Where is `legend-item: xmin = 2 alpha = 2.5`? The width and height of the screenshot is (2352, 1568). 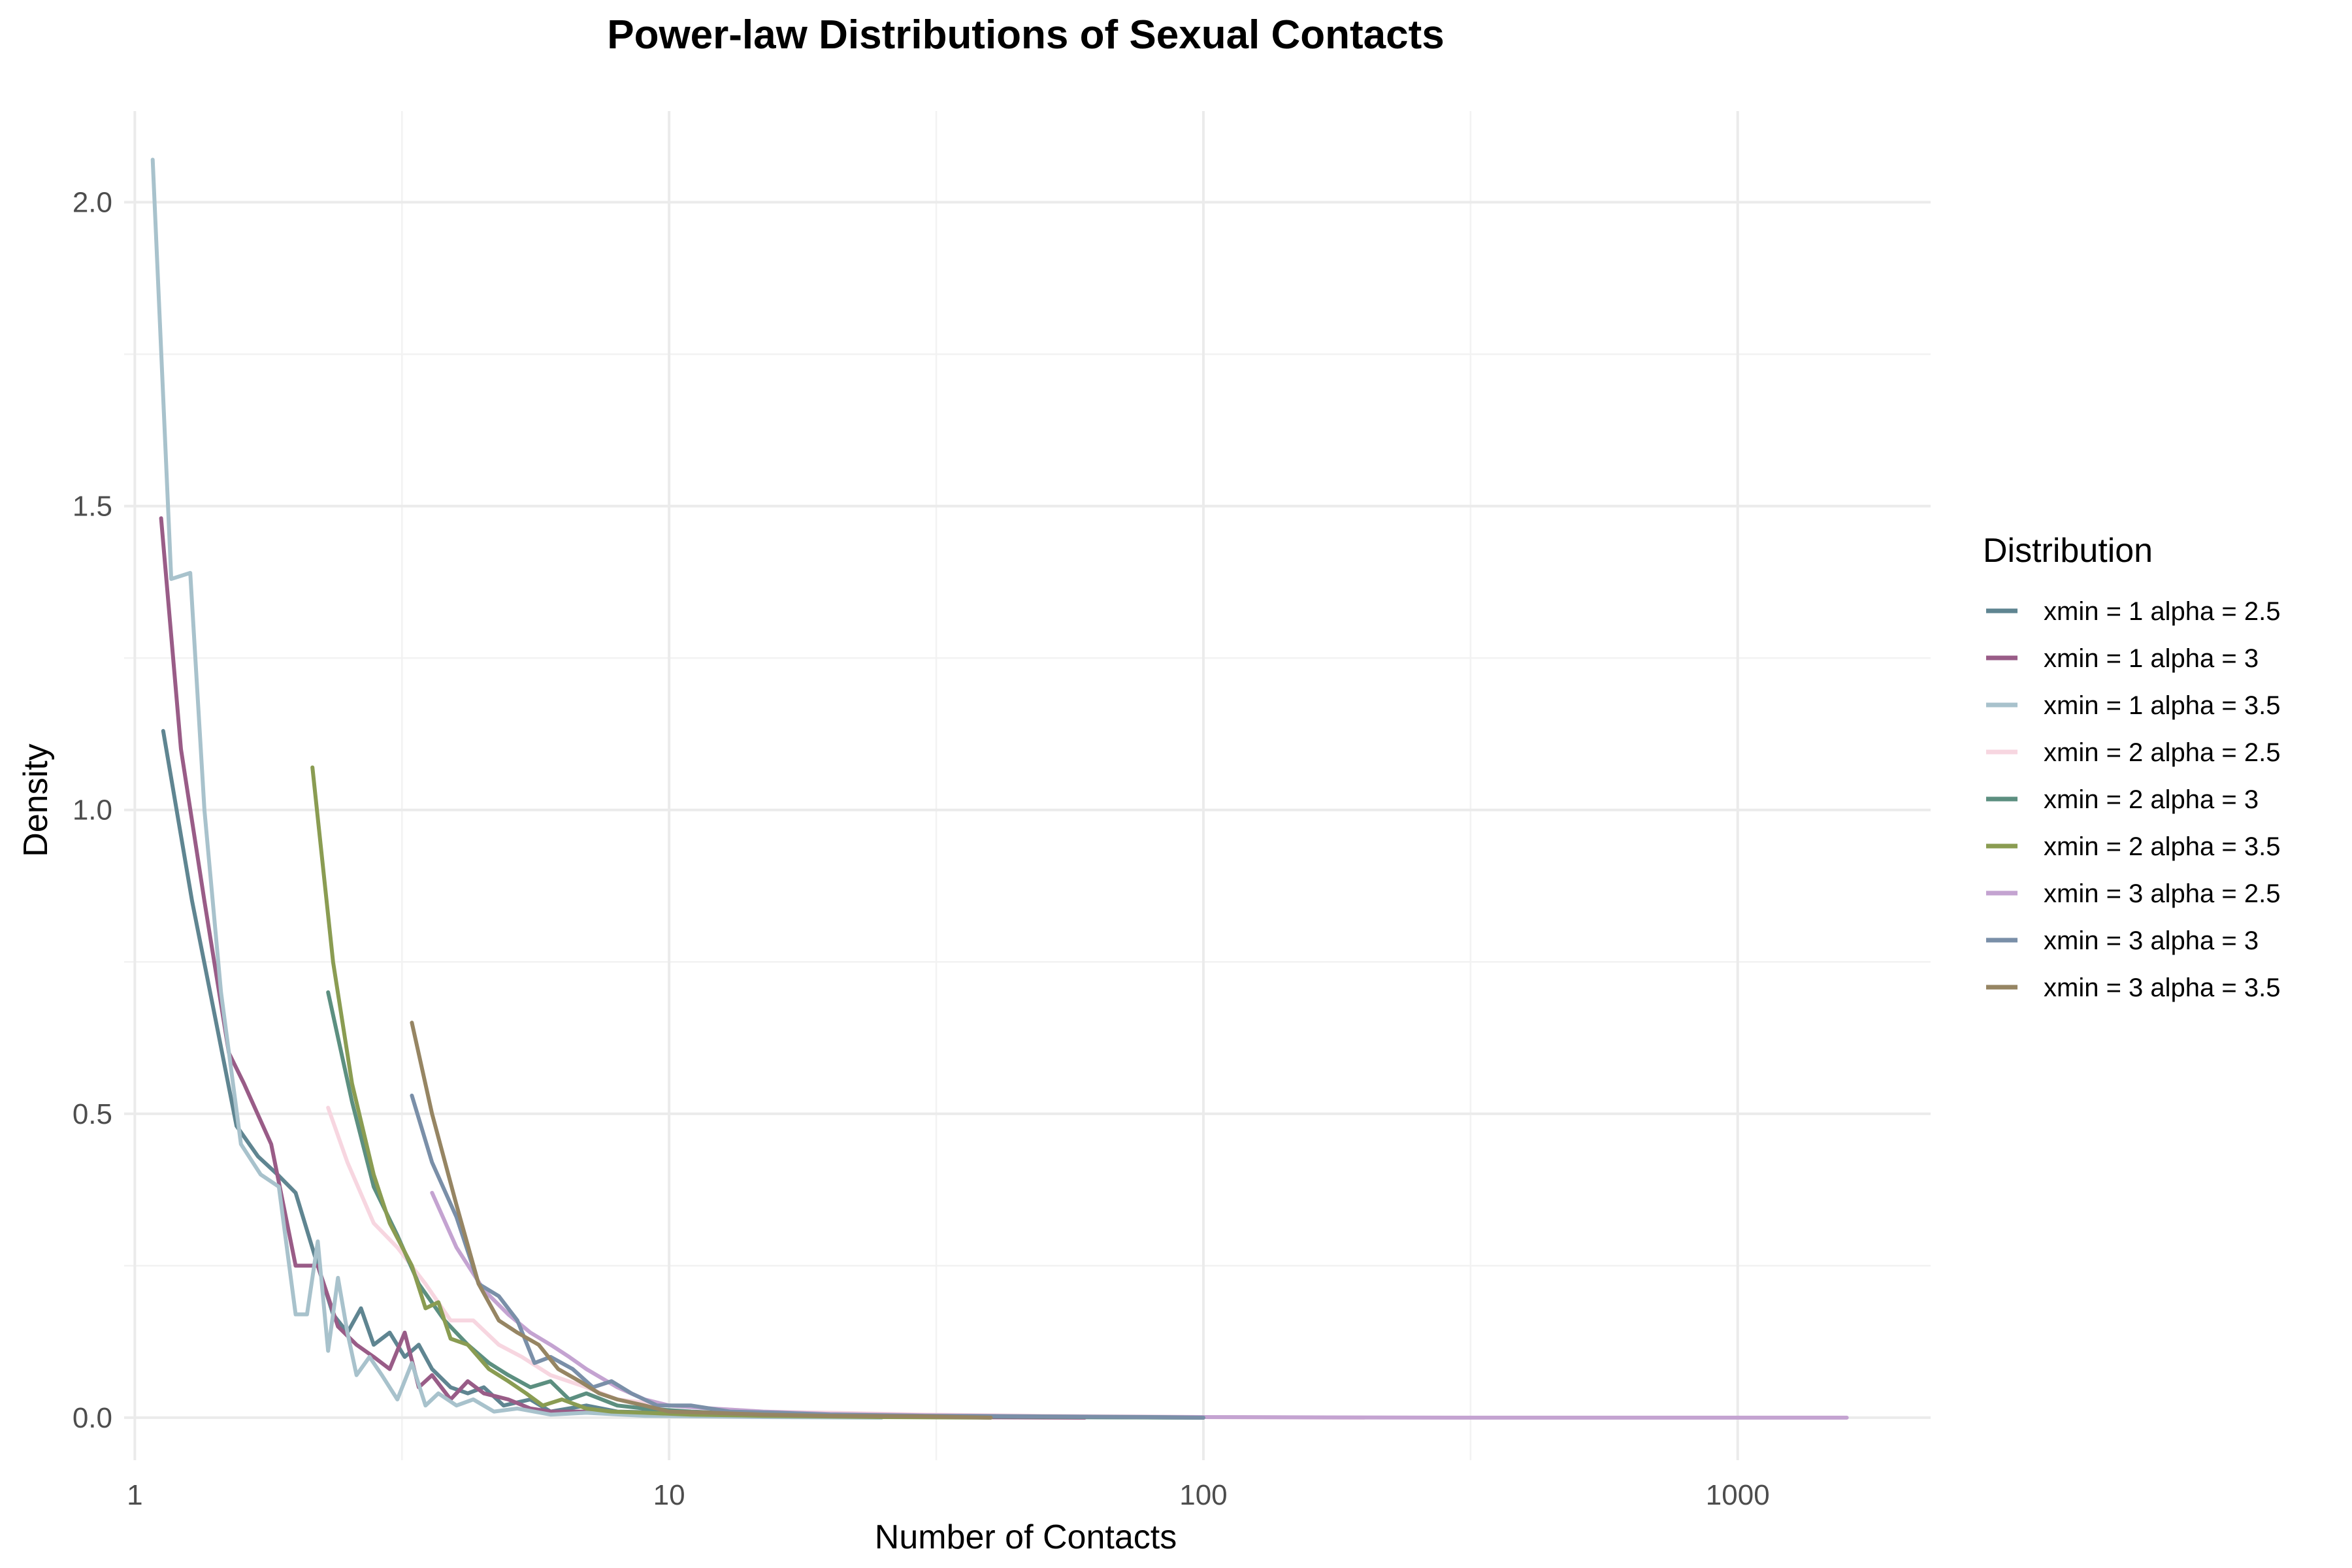 legend-item: xmin = 2 alpha = 2.5 is located at coordinates (2133, 752).